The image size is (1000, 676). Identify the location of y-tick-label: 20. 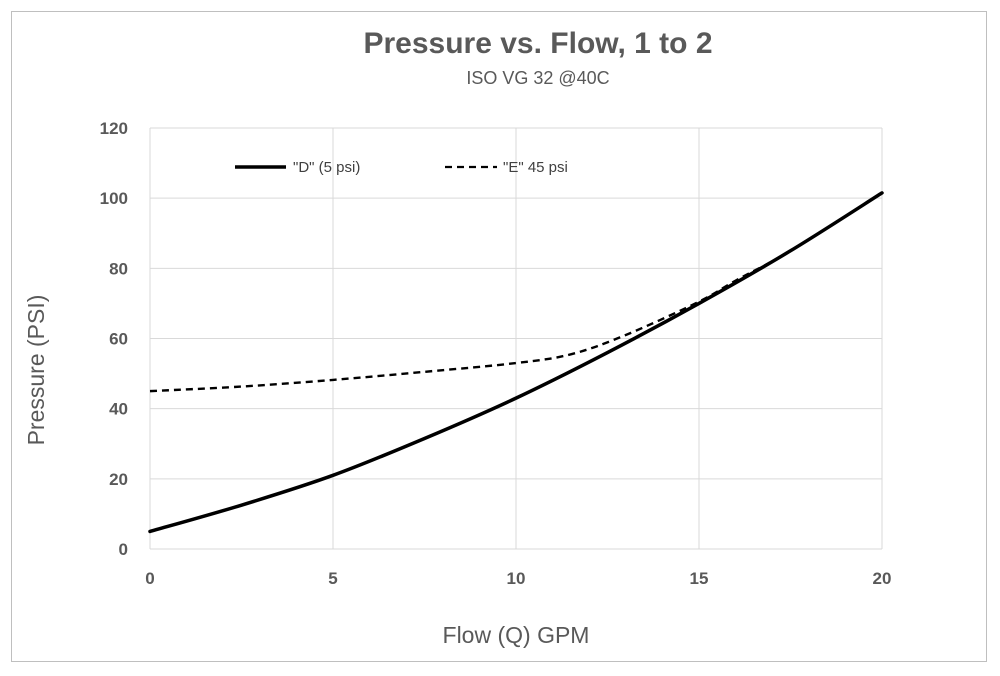
(118, 479).